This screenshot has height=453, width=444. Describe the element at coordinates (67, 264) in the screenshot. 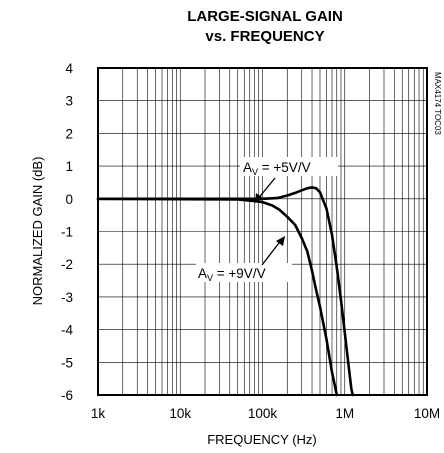

I see `y-tick-label: -2` at that location.